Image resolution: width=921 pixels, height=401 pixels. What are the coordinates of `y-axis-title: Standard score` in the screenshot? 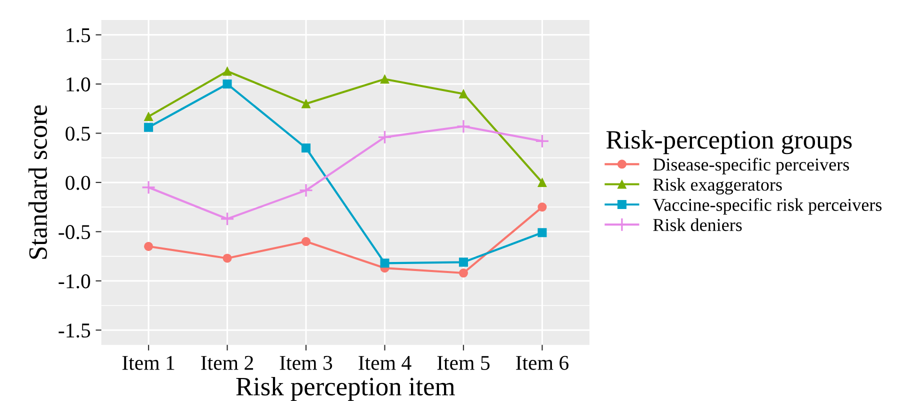 It's located at (37, 182).